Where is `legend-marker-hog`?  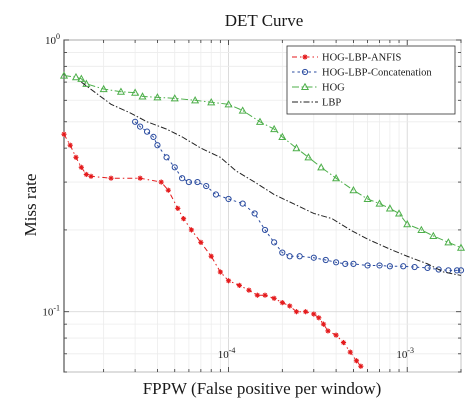
legend-marker-hog is located at coordinates (305, 86).